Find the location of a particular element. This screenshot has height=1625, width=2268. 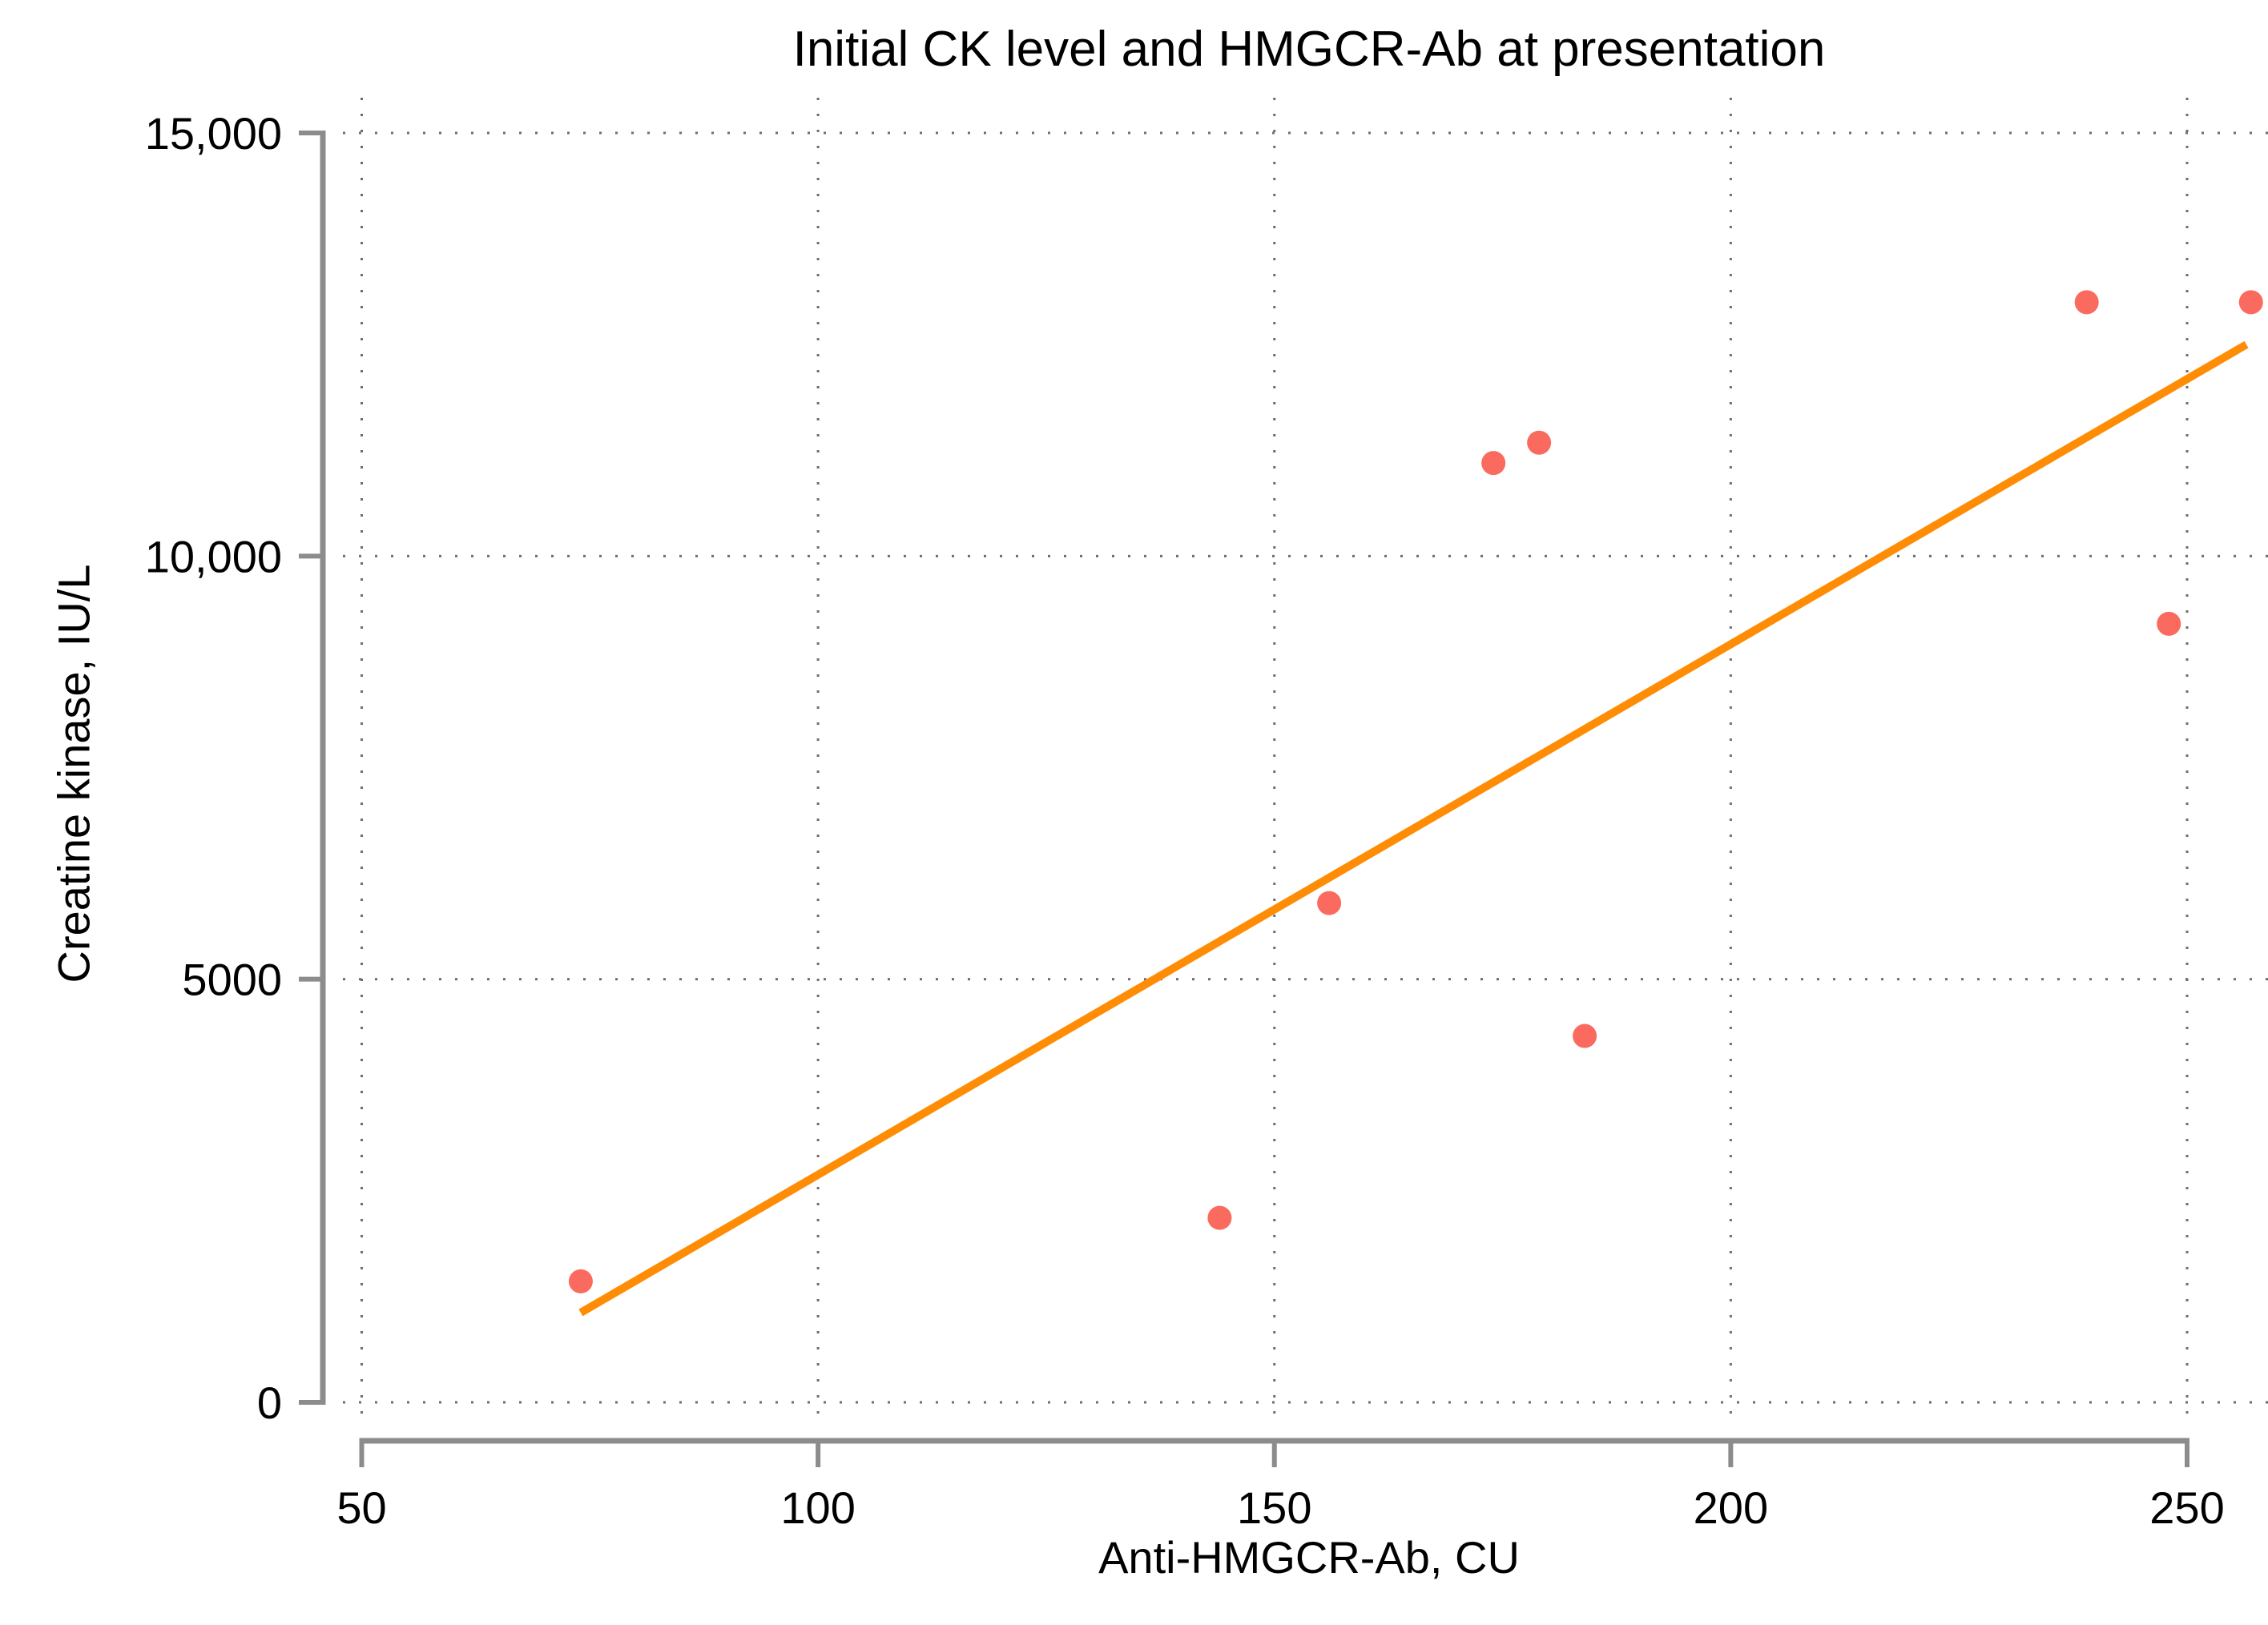

x-axis-title: Anti-HMGCR-Ab, CU is located at coordinates (1309, 1557).